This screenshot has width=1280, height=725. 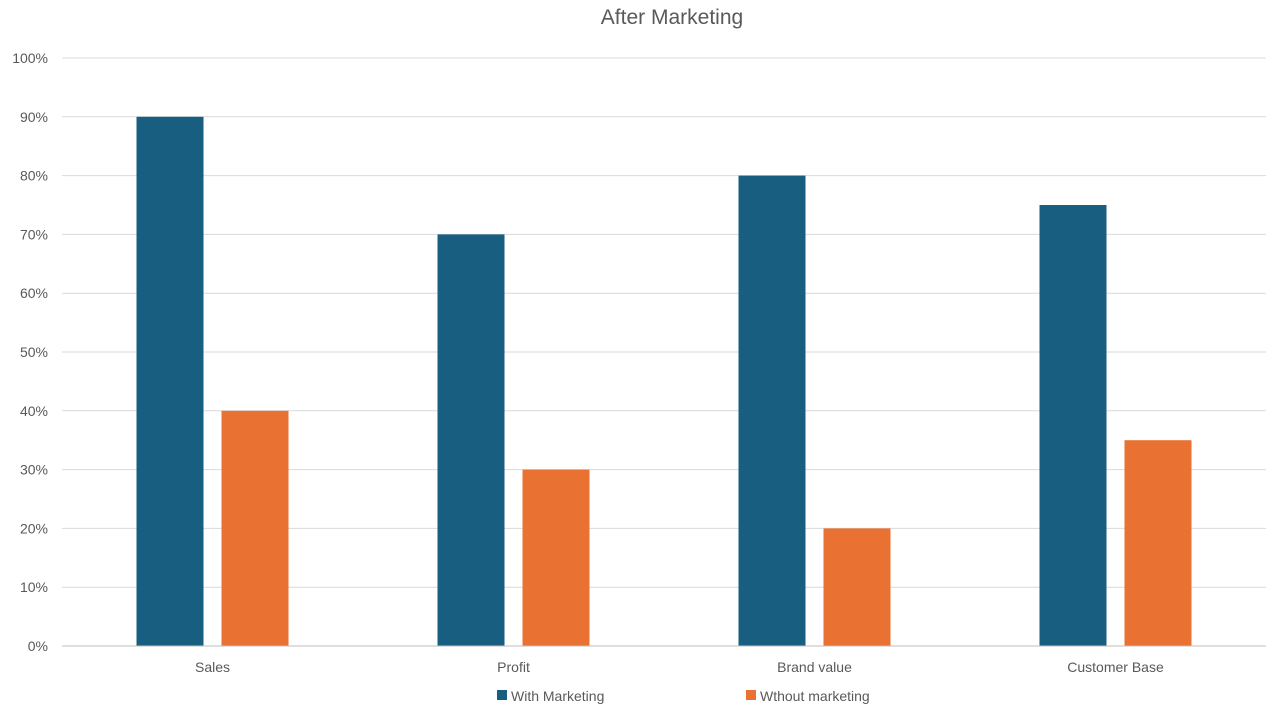 I want to click on y-tick-label: 10%, so click(x=34, y=587).